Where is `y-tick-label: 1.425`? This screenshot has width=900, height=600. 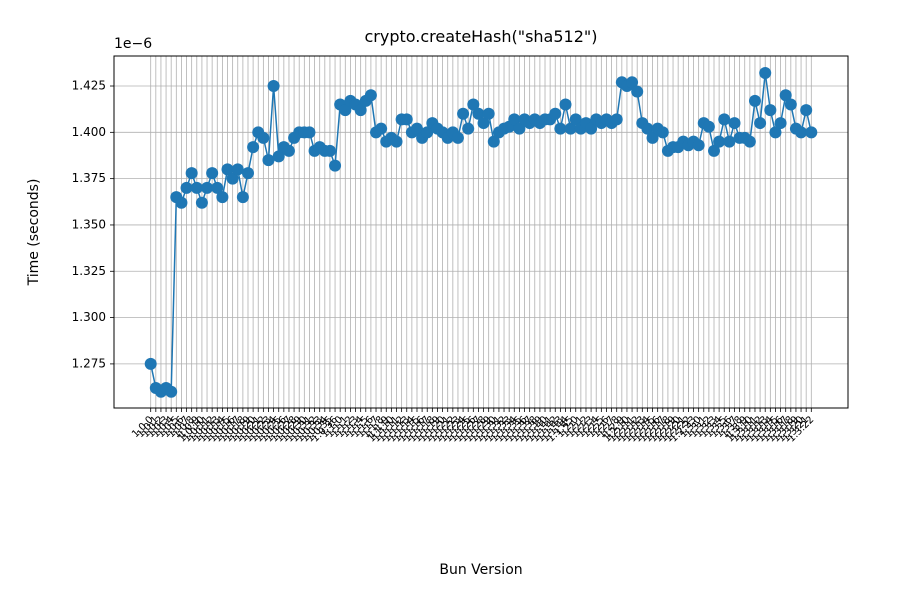 y-tick-label: 1.425 is located at coordinates (89, 86).